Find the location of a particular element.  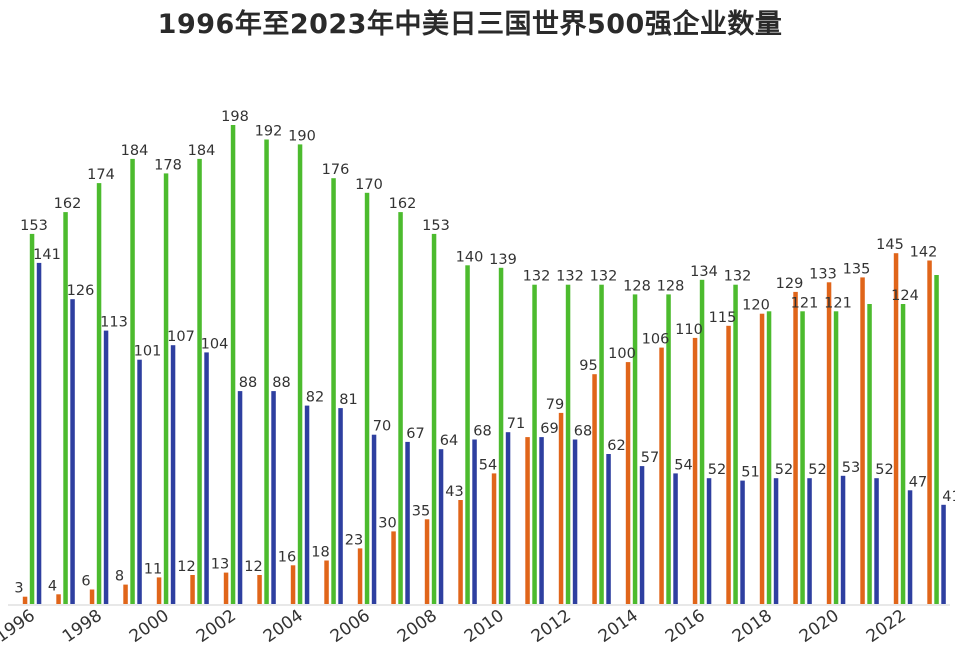

x-tick-label-2014: 2014 is located at coordinates (618, 626).